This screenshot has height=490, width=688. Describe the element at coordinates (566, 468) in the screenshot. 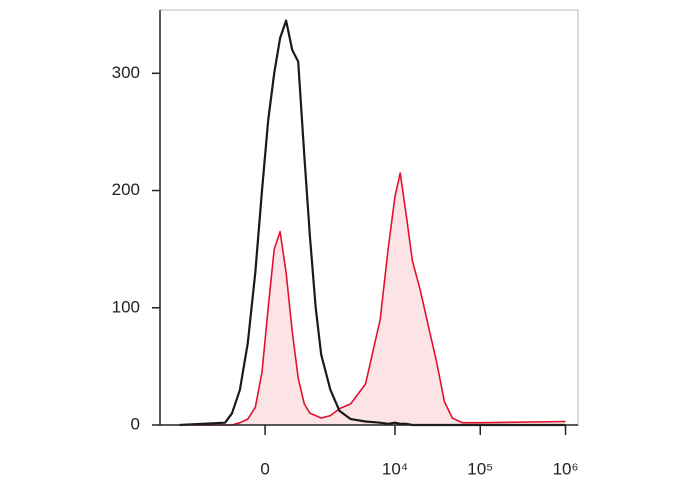

I see `x-tick-label: 10⁶` at that location.